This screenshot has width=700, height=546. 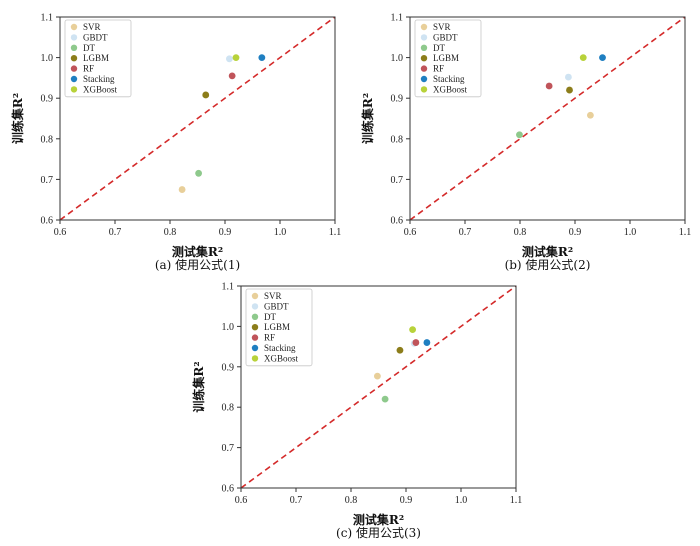 What do you see at coordinates (548, 264) in the screenshot?
I see `panel-caption: (b) 使用公式(2)` at bounding box center [548, 264].